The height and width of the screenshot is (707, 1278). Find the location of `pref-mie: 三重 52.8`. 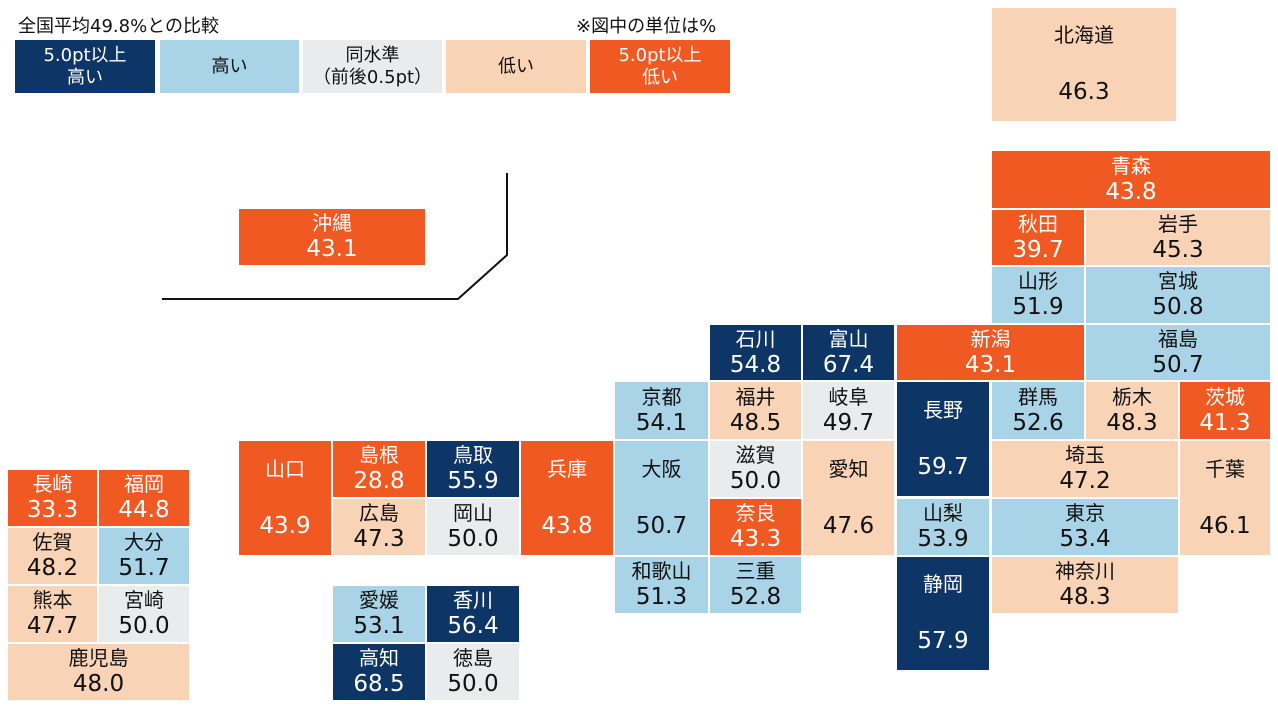

pref-mie: 三重 52.8 is located at coordinates (755, 585).